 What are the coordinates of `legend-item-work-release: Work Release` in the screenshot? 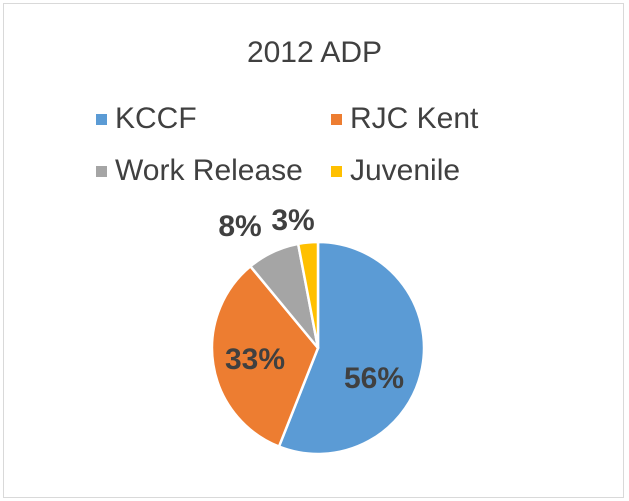 It's located at (199, 171).